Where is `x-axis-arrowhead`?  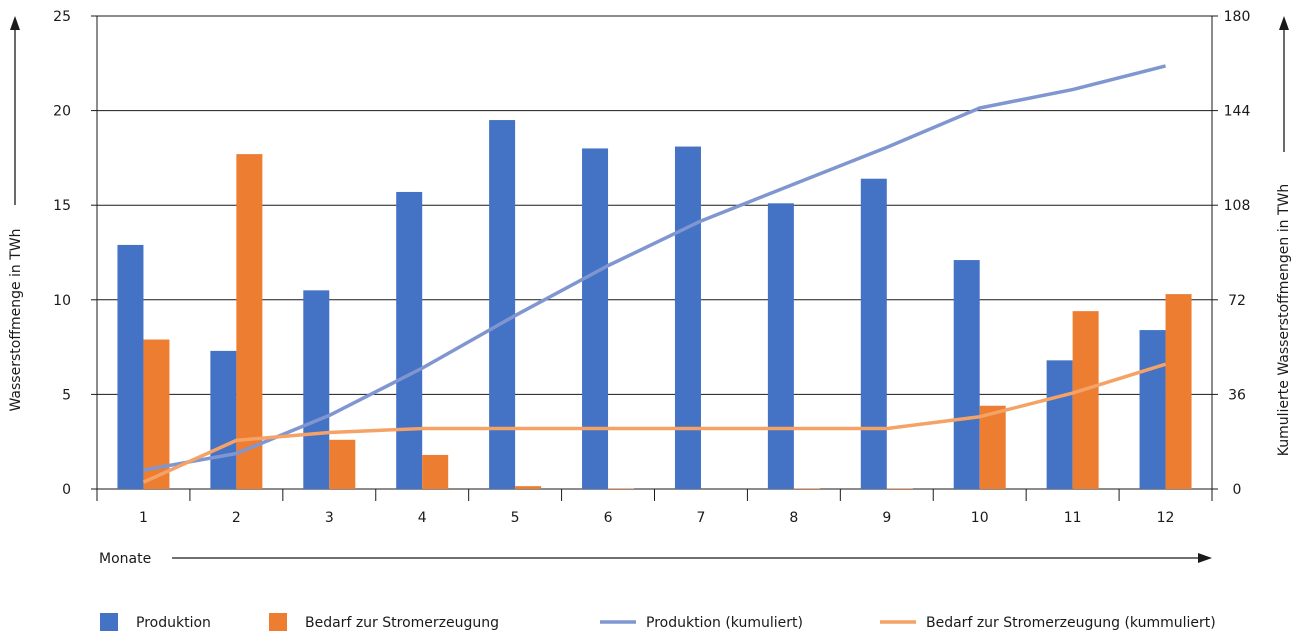
x-axis-arrowhead is located at coordinates (1205, 558).